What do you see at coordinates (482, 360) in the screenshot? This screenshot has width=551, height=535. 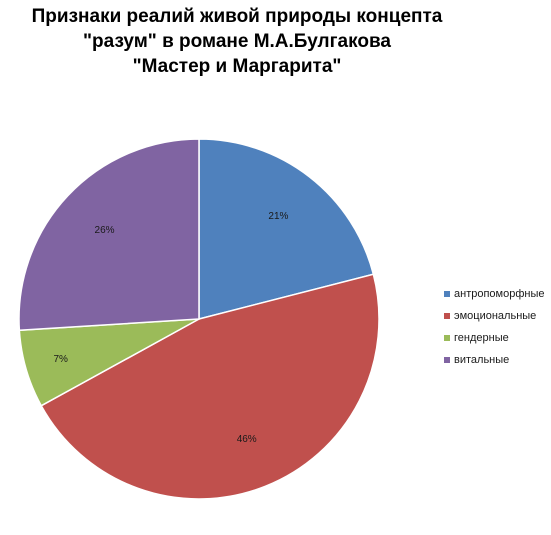 I see `legend-label: витальные` at bounding box center [482, 360].